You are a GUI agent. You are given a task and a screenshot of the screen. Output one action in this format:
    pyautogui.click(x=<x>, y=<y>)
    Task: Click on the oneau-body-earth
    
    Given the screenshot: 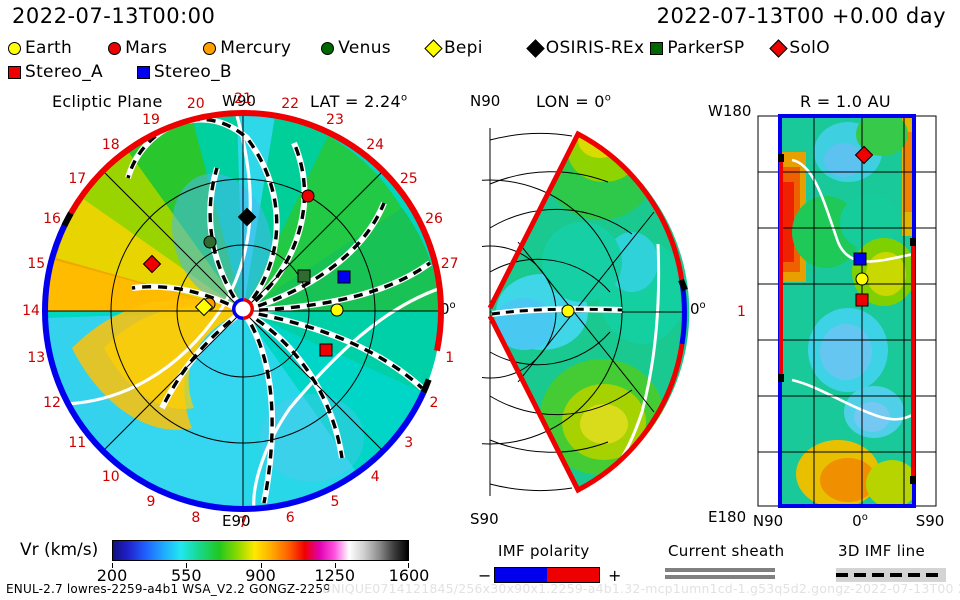 What is the action you would take?
    pyautogui.click(x=862, y=280)
    